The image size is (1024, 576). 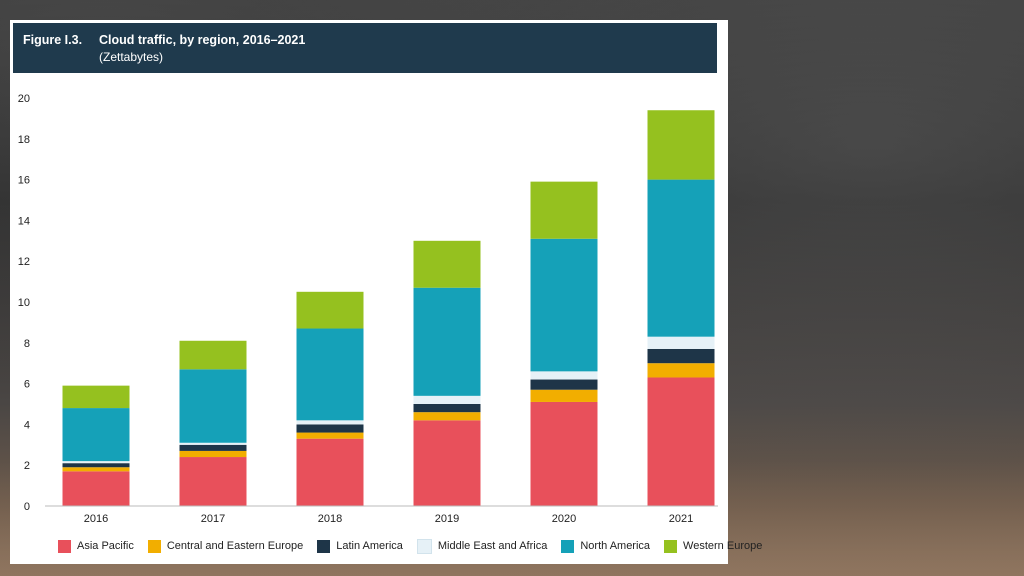 I want to click on x-tick-label: 2017, so click(x=213, y=519).